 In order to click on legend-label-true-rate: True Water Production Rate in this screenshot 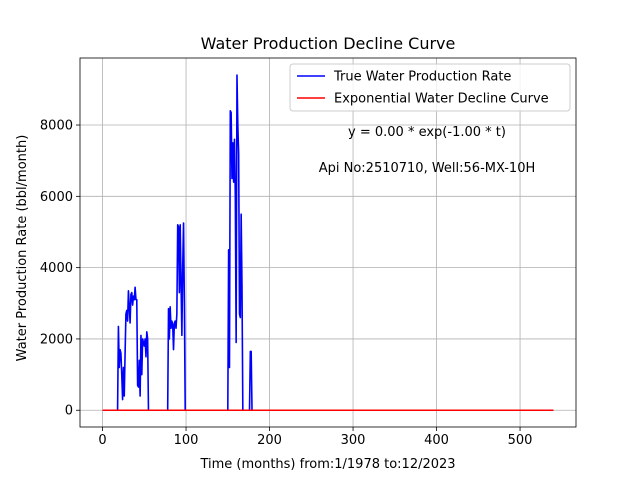, I will do `click(422, 77)`.